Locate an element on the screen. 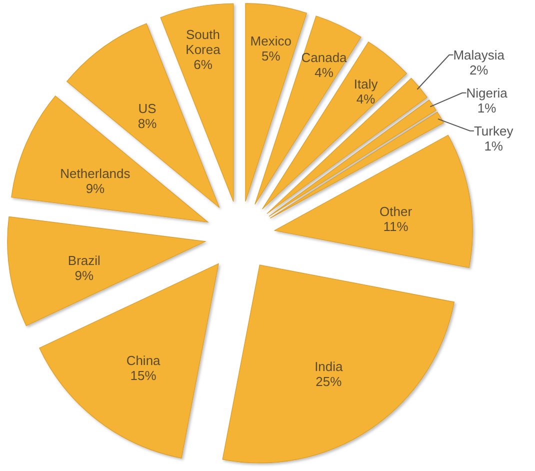 The height and width of the screenshot is (471, 535). slice-label: Malaysia is located at coordinates (479, 54).